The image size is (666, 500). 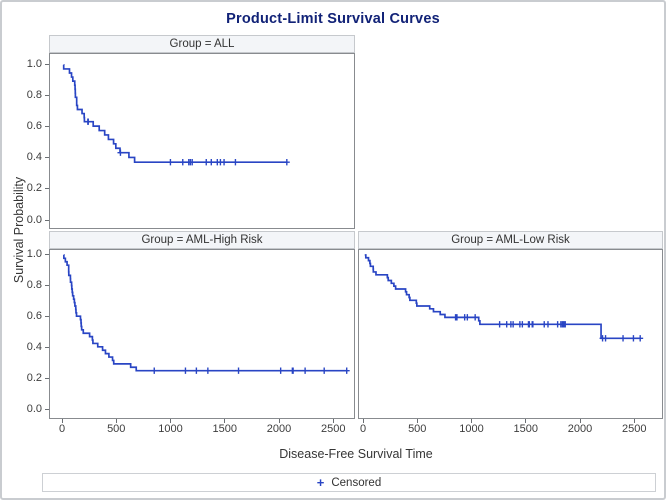 I want to click on x-axis-label: Disease-Free Survival Time, so click(x=356, y=454).